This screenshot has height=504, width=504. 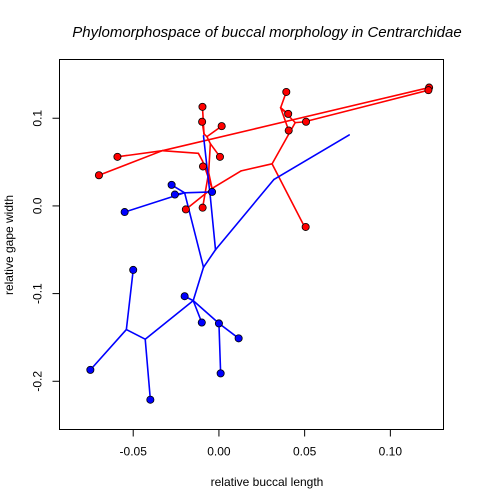 I want to click on x-axis: -0.05 0.00 0.05 0.10, so click(x=261, y=444).